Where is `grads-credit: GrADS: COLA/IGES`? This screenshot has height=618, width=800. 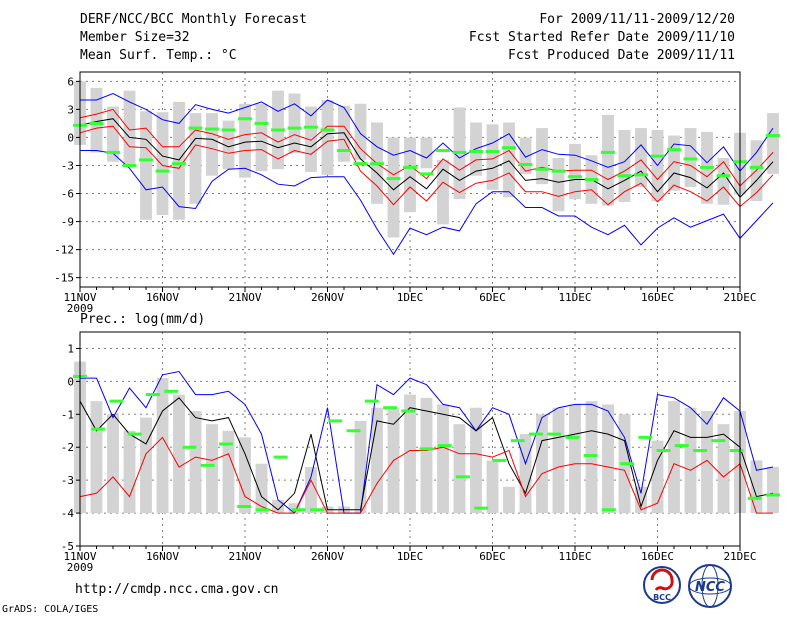
grads-credit: GrADS: COLA/IGES is located at coordinates (50, 609).